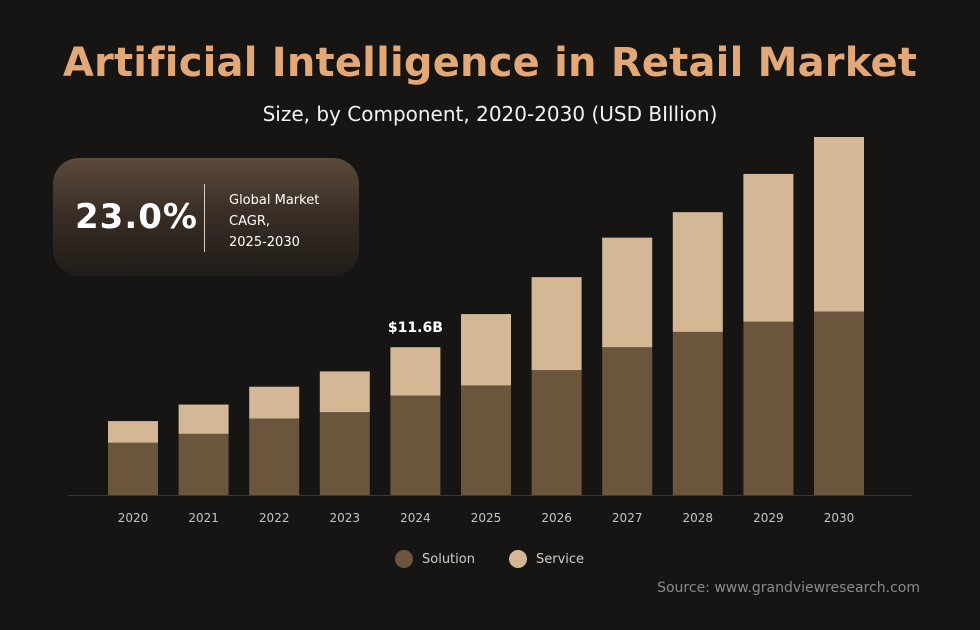 This screenshot has width=980, height=630. I want to click on legend-item-solution: Solution, so click(435, 559).